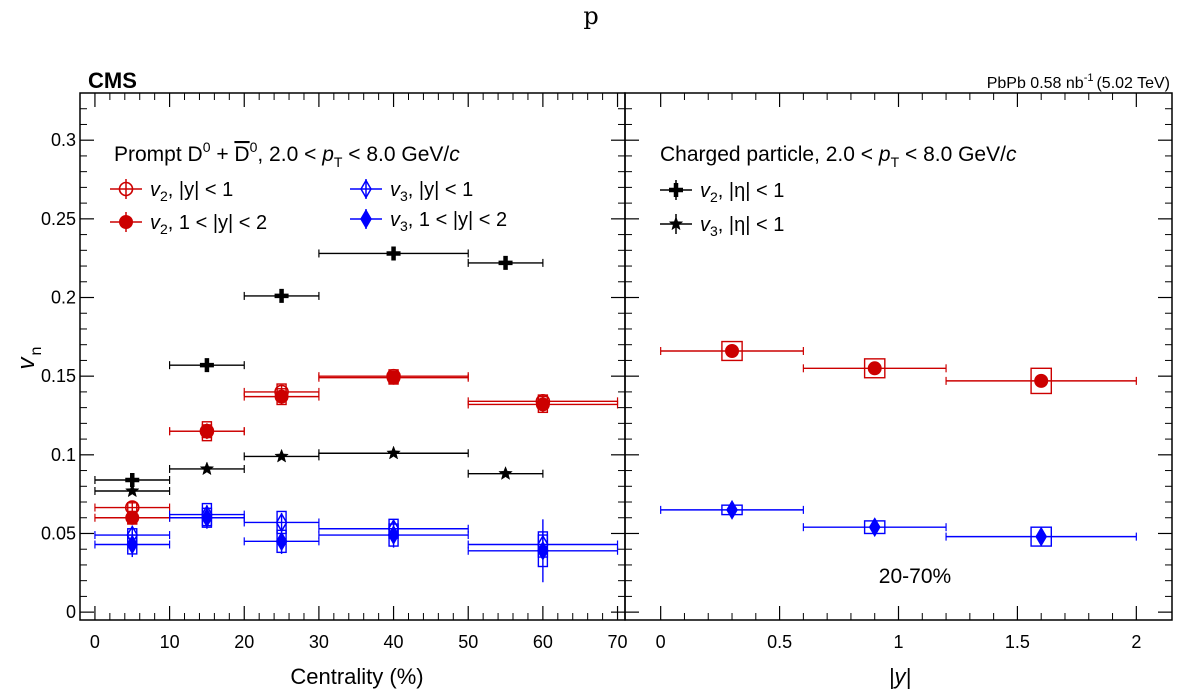  What do you see at coordinates (207, 468) in the screenshot?
I see `point-h_v3-1-marker` at bounding box center [207, 468].